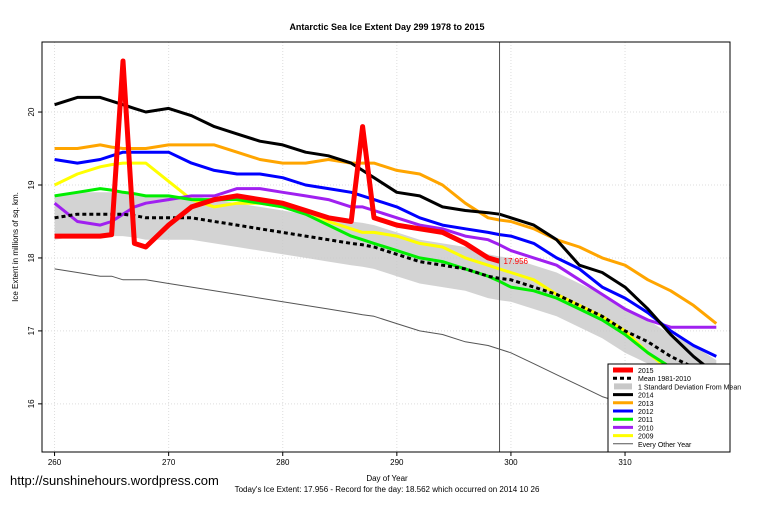  I want to click on x-tick-label: 300, so click(511, 462).